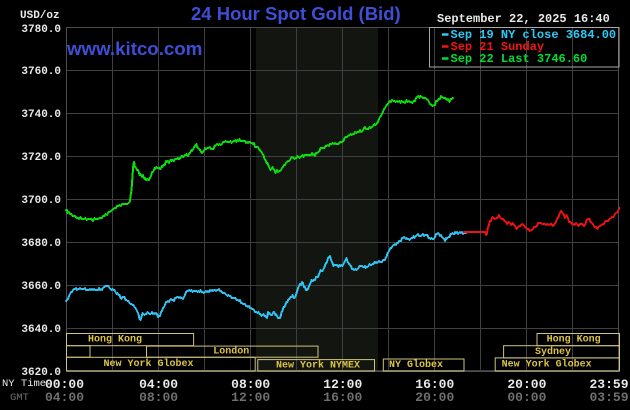 This screenshot has height=410, width=630. Describe the element at coordinates (318, 365) in the screenshot. I see `svg-text: New York NYMEX` at that location.